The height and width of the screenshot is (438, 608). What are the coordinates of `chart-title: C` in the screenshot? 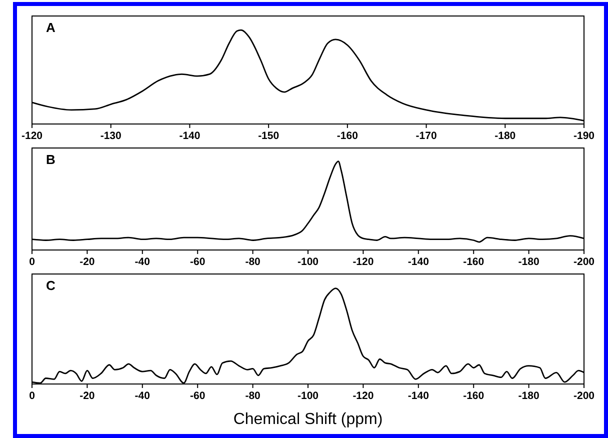 It's located at (51, 285).